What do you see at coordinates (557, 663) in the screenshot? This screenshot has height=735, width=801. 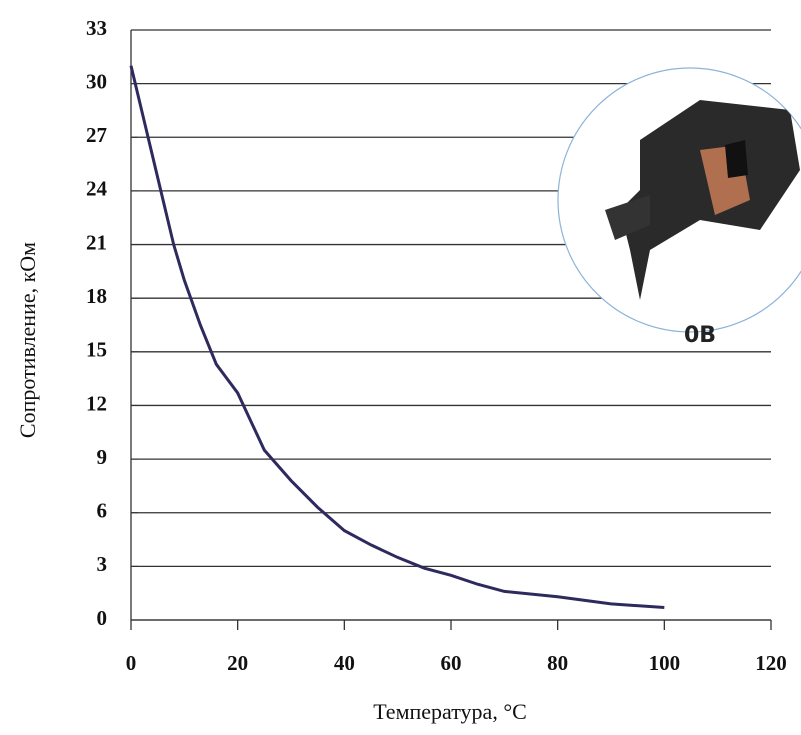 I see `x-tick-label: 80` at bounding box center [557, 663].